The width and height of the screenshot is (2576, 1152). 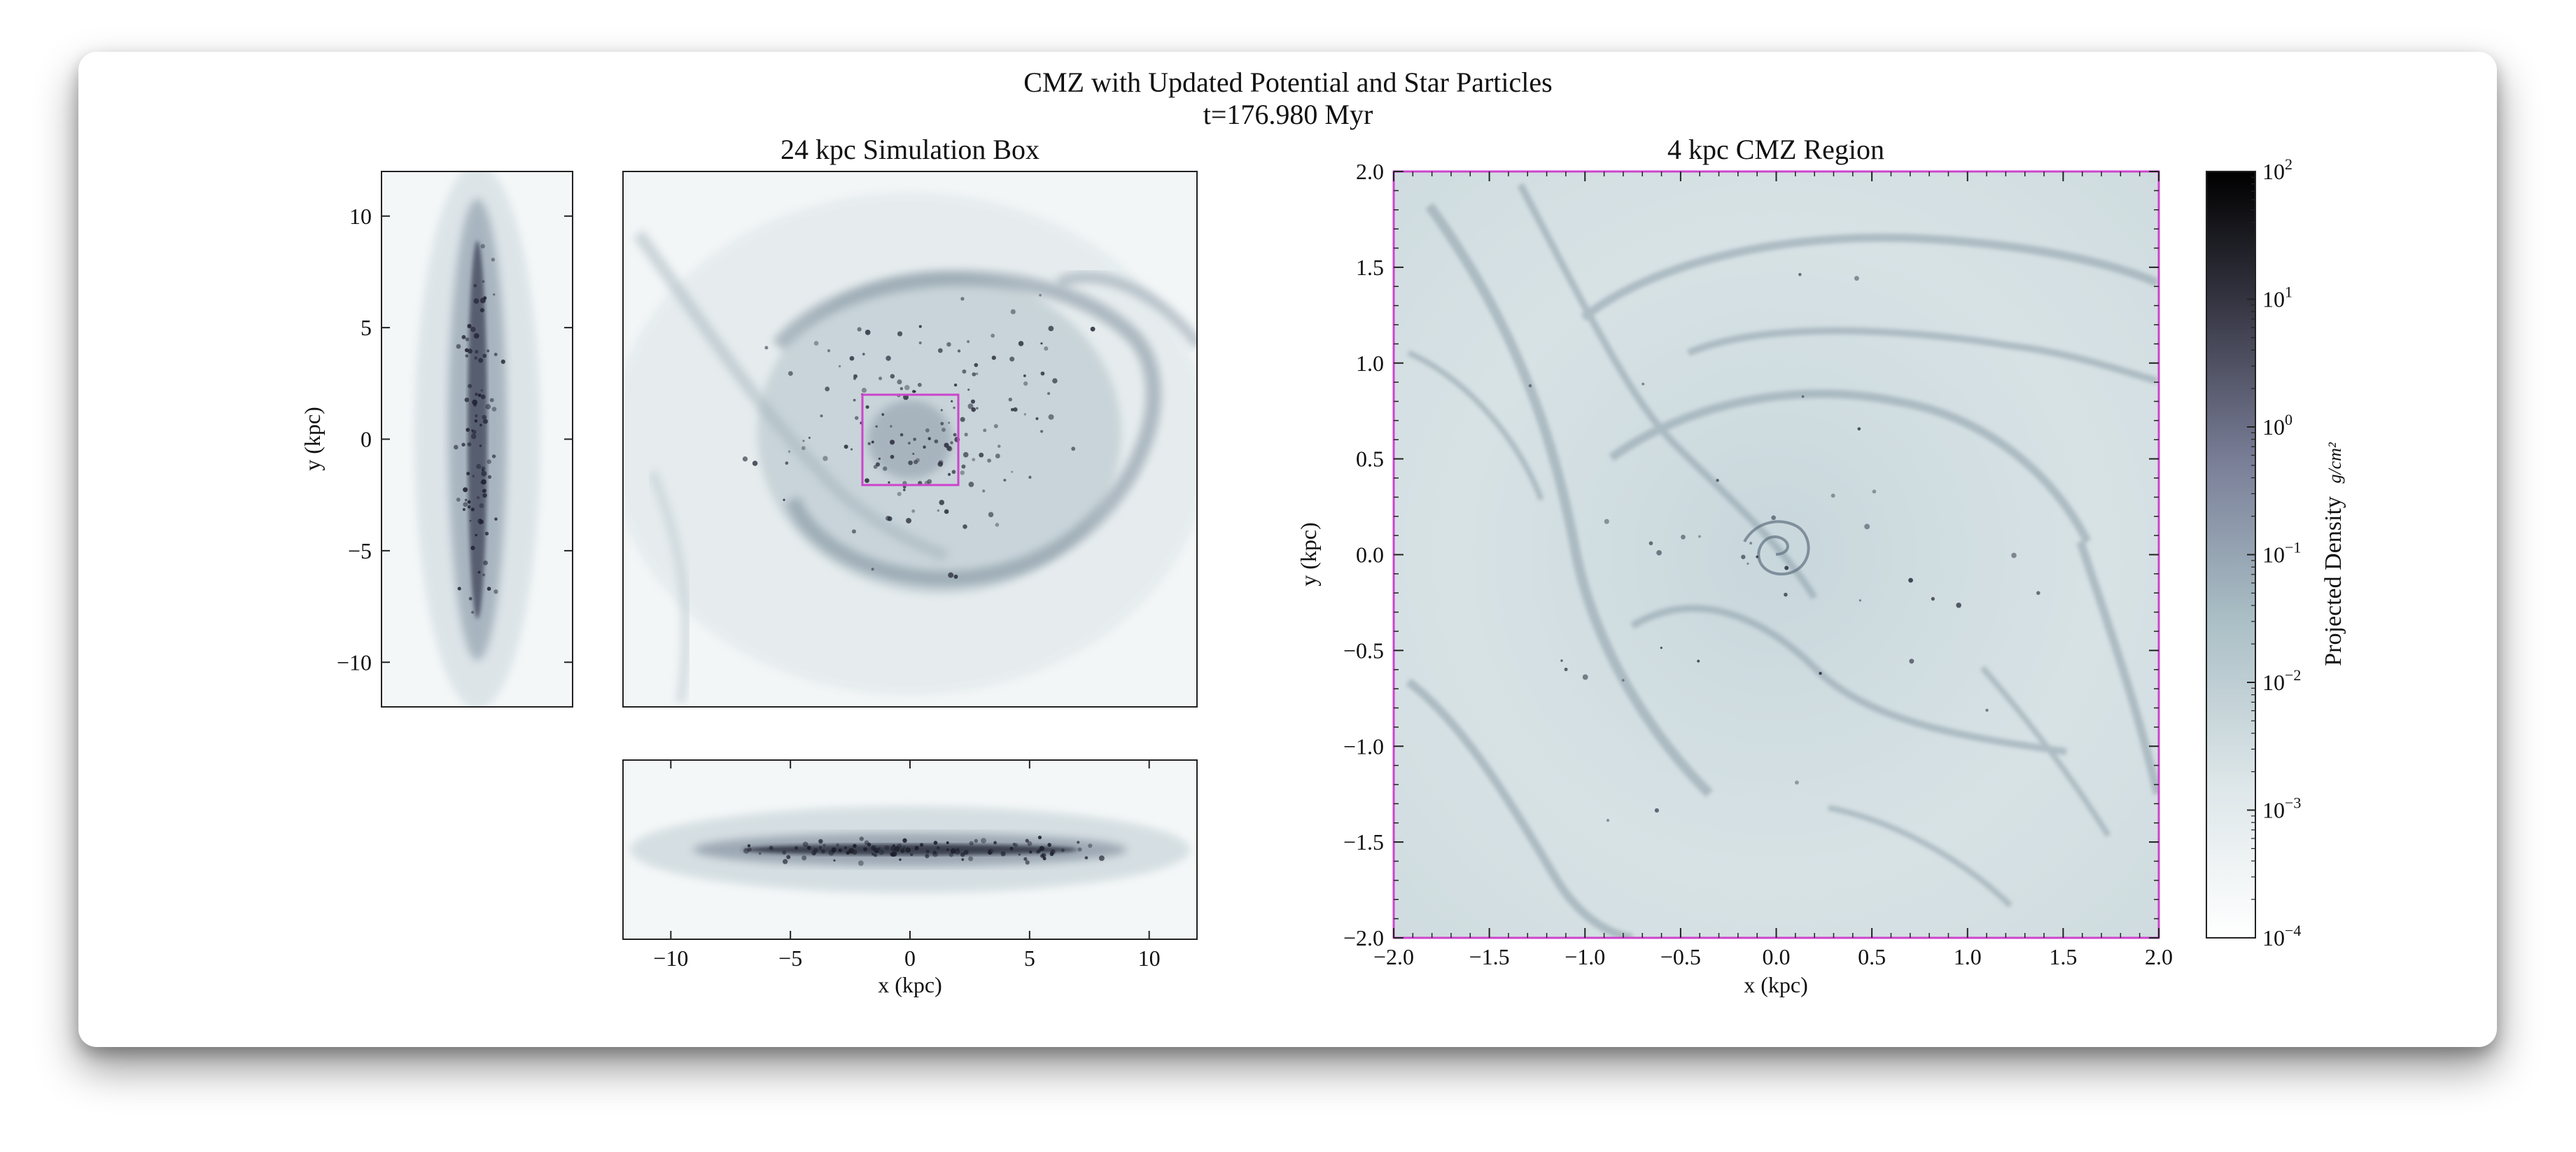 What do you see at coordinates (2274, 552) in the screenshot?
I see `colorbar-ticks: 102 101 100 10−1 10−2 10−3 10−4` at bounding box center [2274, 552].